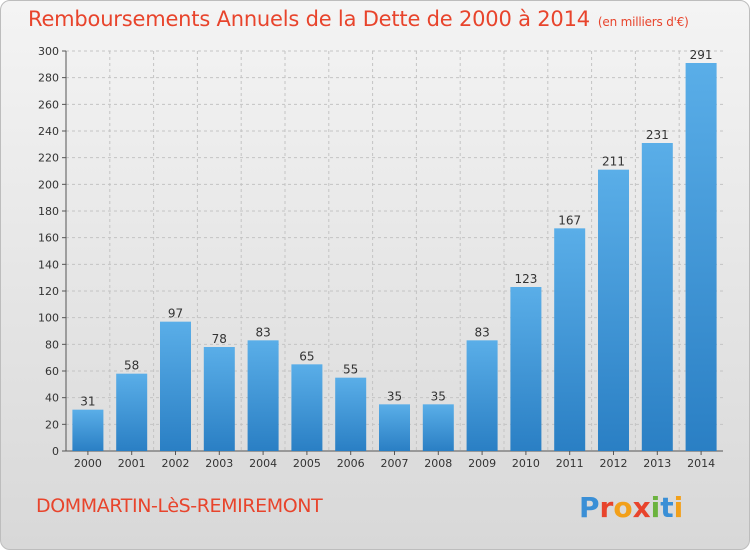 The image size is (750, 550). I want to click on y-tick-label: 280, so click(48, 78).